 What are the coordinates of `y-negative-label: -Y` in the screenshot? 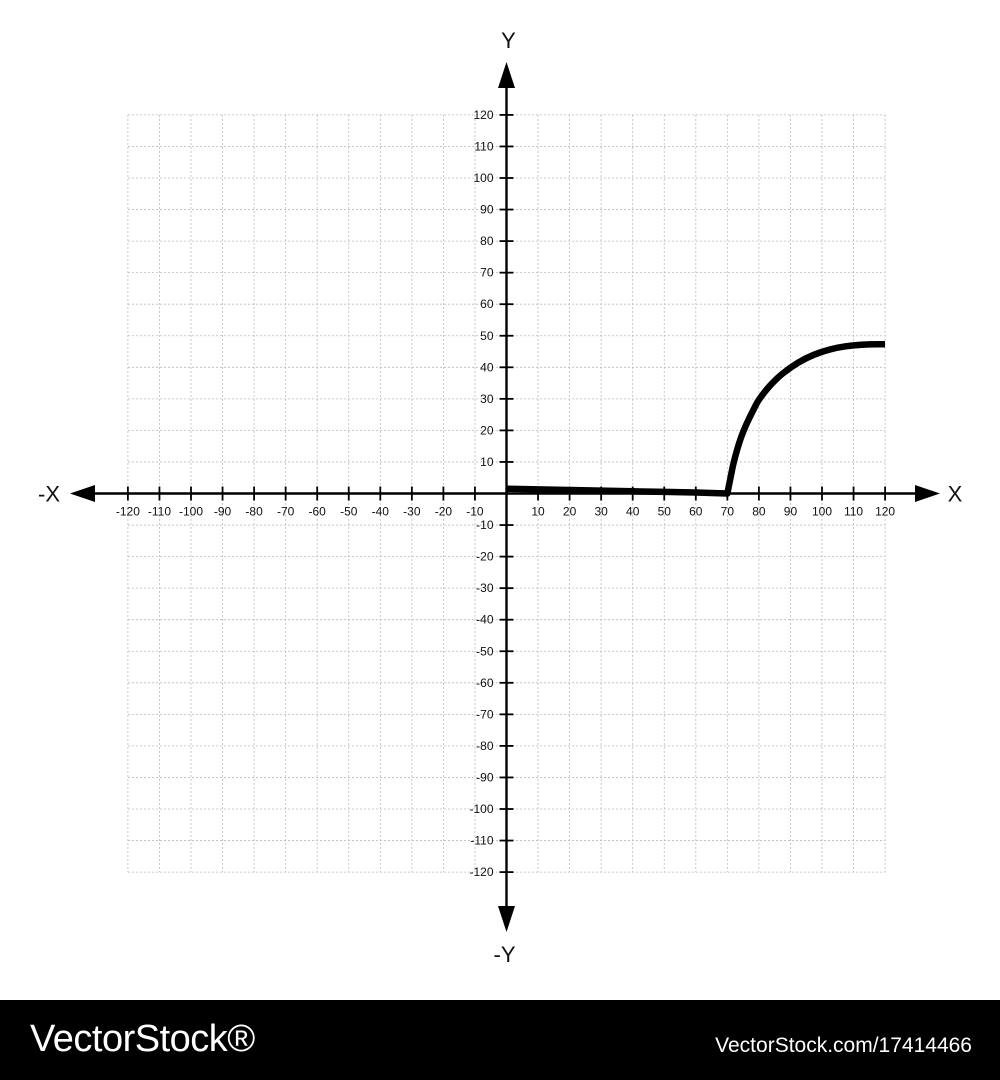 It's located at (505, 954).